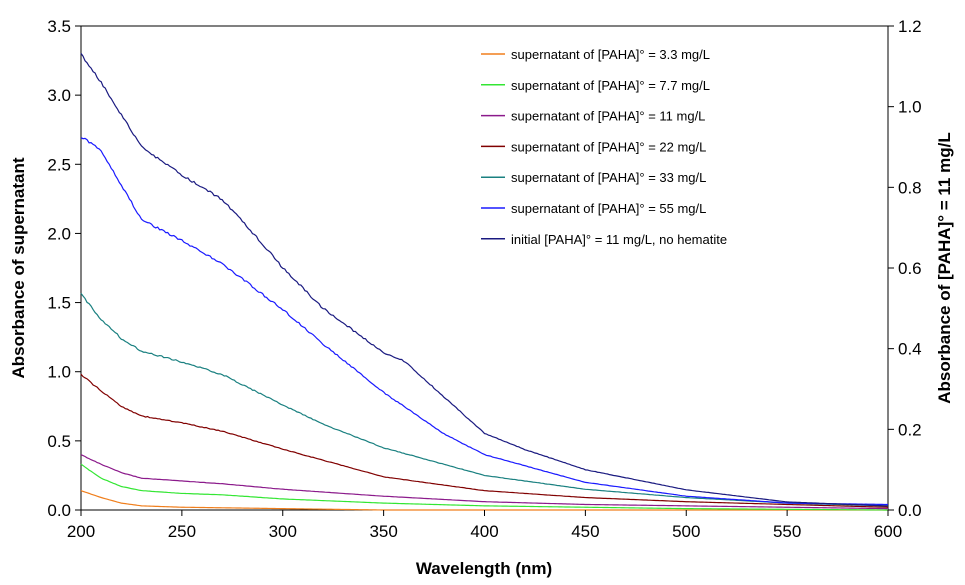 The height and width of the screenshot is (585, 965). What do you see at coordinates (608, 208) in the screenshot?
I see `legend-label: supernatant of [PAHA]° = 55 mg/L` at bounding box center [608, 208].